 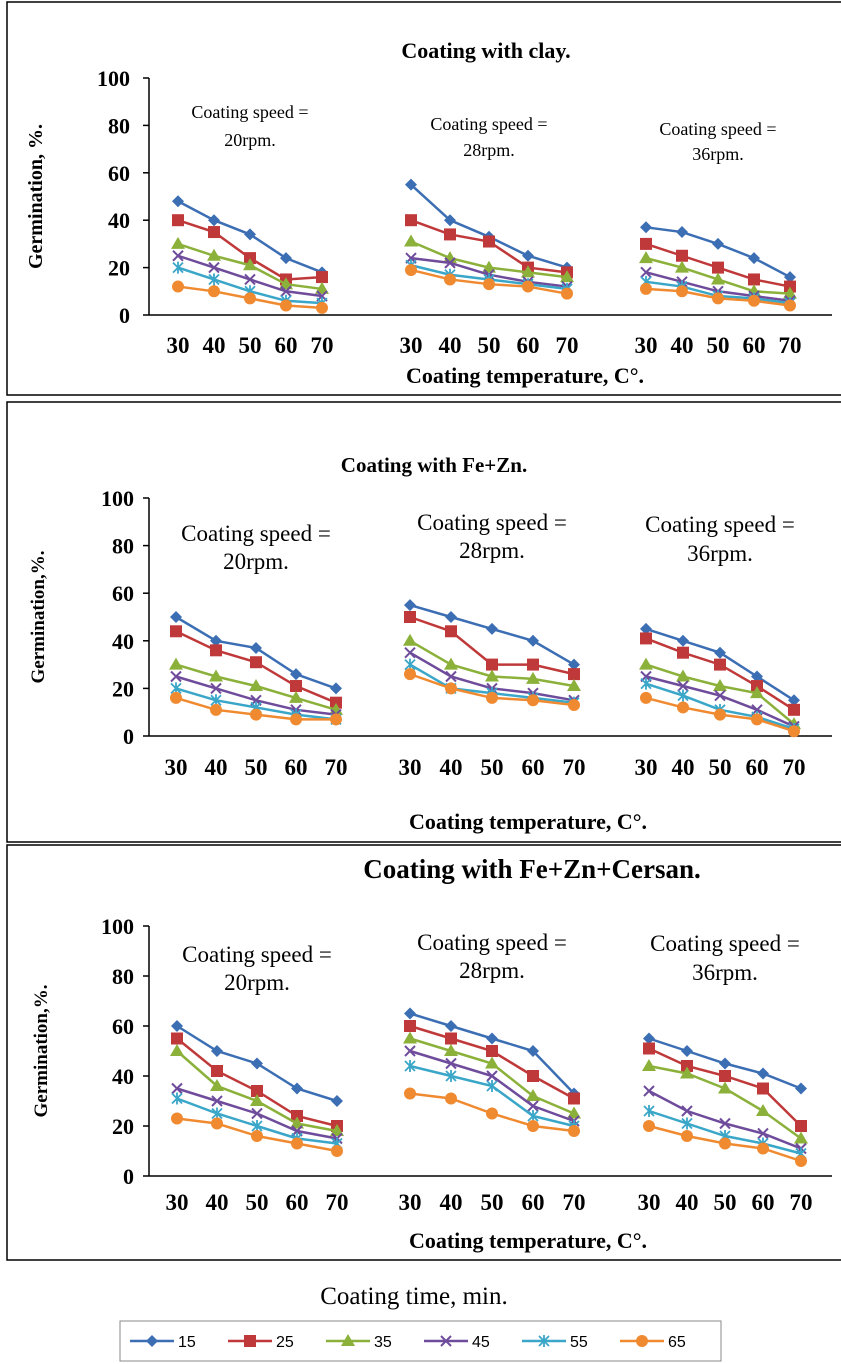 What do you see at coordinates (489, 150) in the screenshot?
I see `coating-speed-label: 28rpm.` at bounding box center [489, 150].